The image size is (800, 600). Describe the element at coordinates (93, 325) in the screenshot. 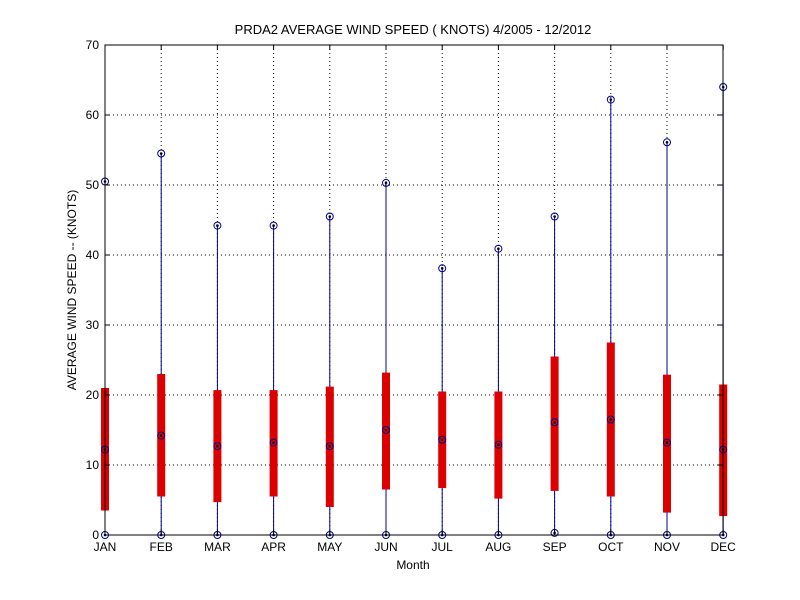

I see `y-tick-label: 30` at that location.